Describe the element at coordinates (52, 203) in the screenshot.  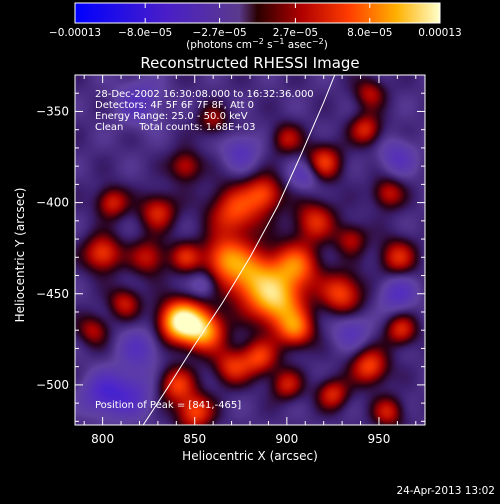
I see `y-tick-label: −400` at that location.